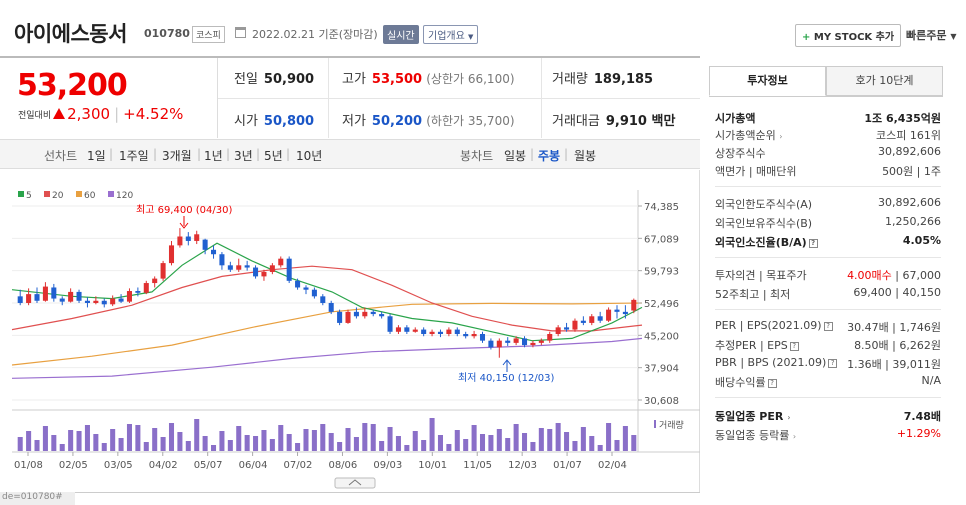 This screenshot has height=505, width=966. Describe the element at coordinates (101, 114) in the screenshot. I see `price-change: 전일대비 2,300 | +4.52%` at that location.